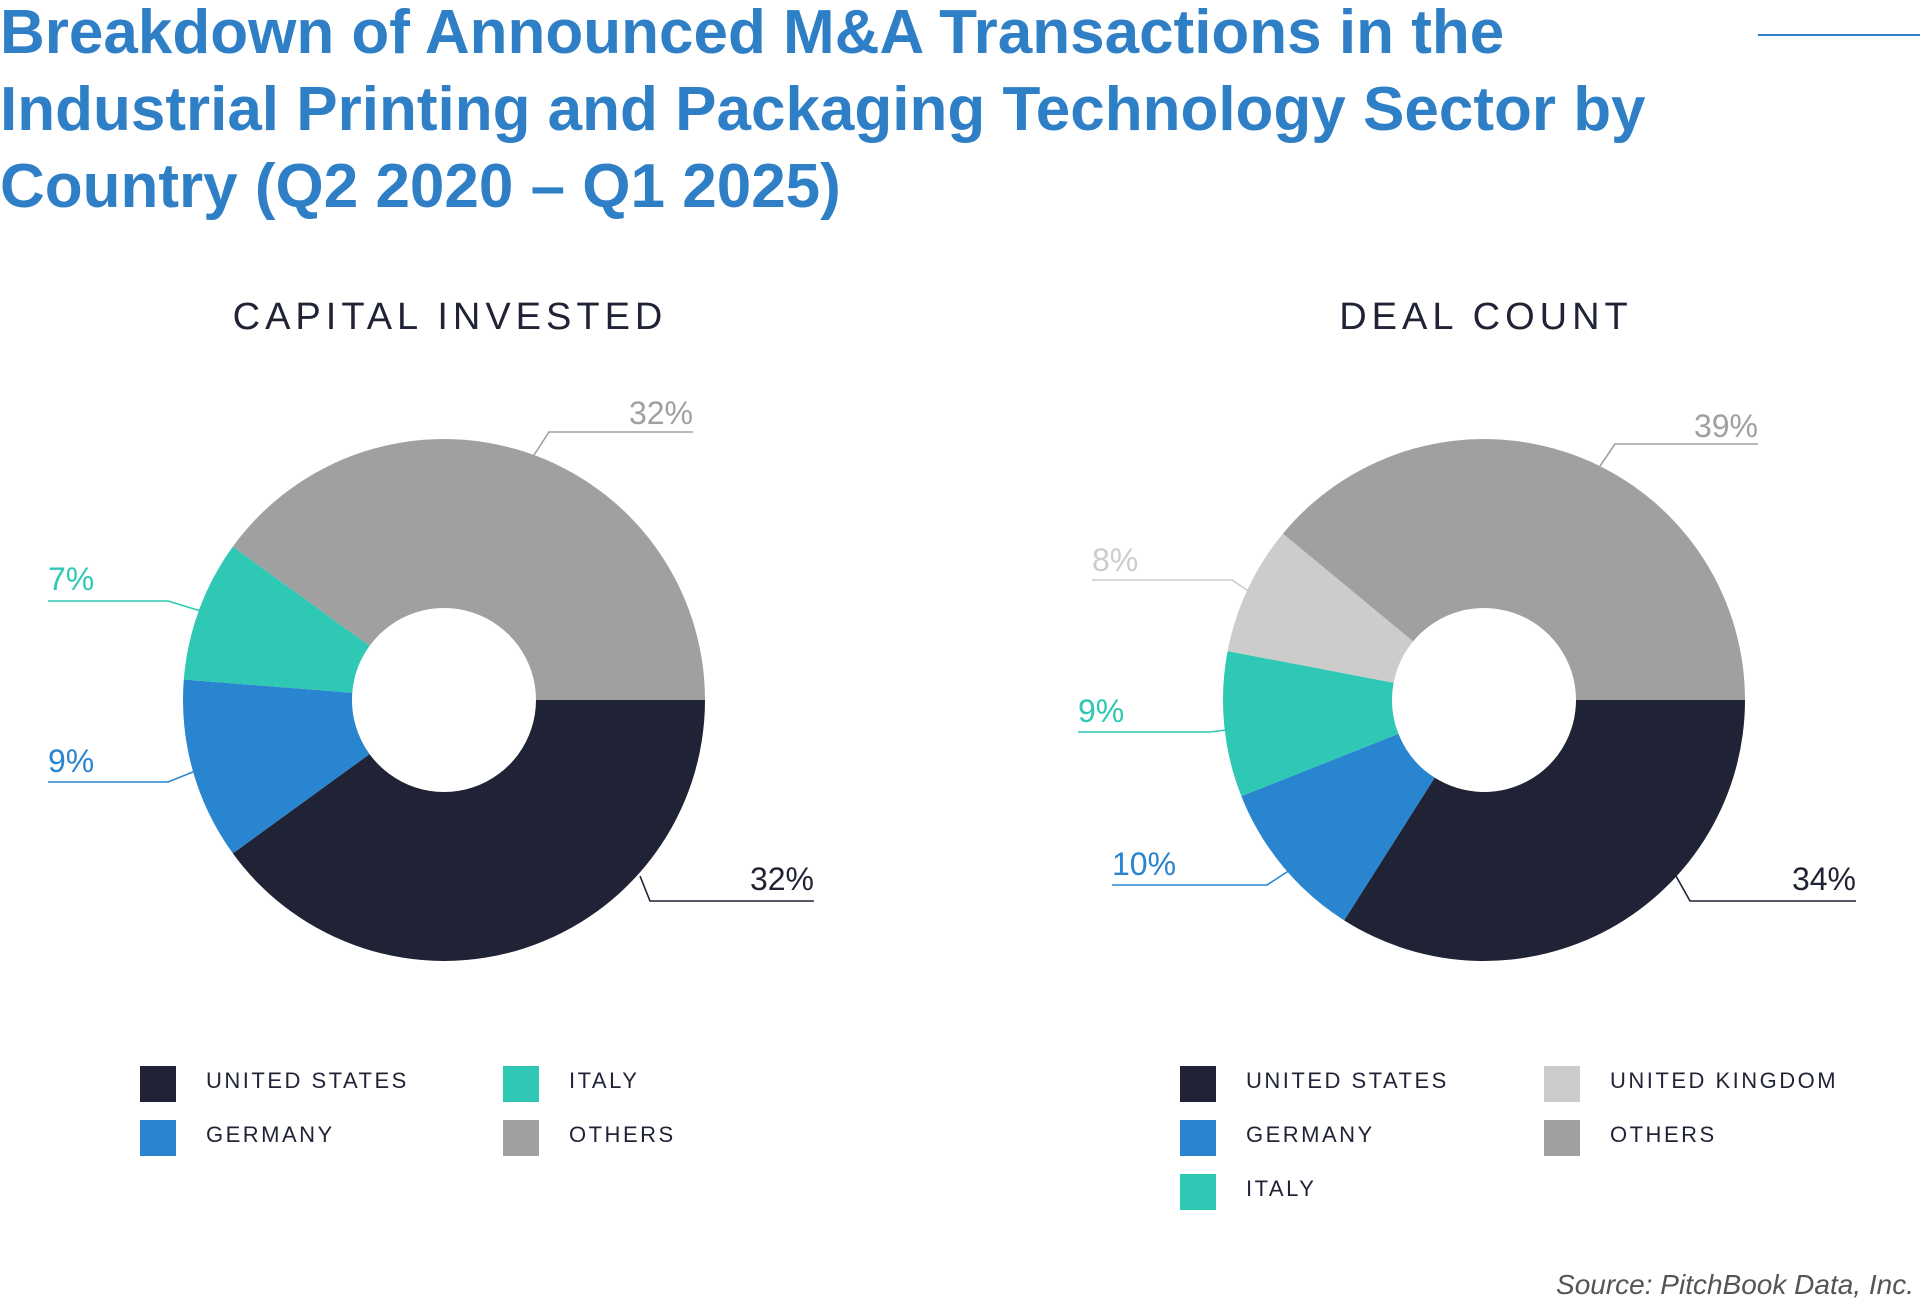 This screenshot has height=1307, width=1920. I want to click on source-note: Source: PitchBook Data, Inc., so click(1735, 1284).